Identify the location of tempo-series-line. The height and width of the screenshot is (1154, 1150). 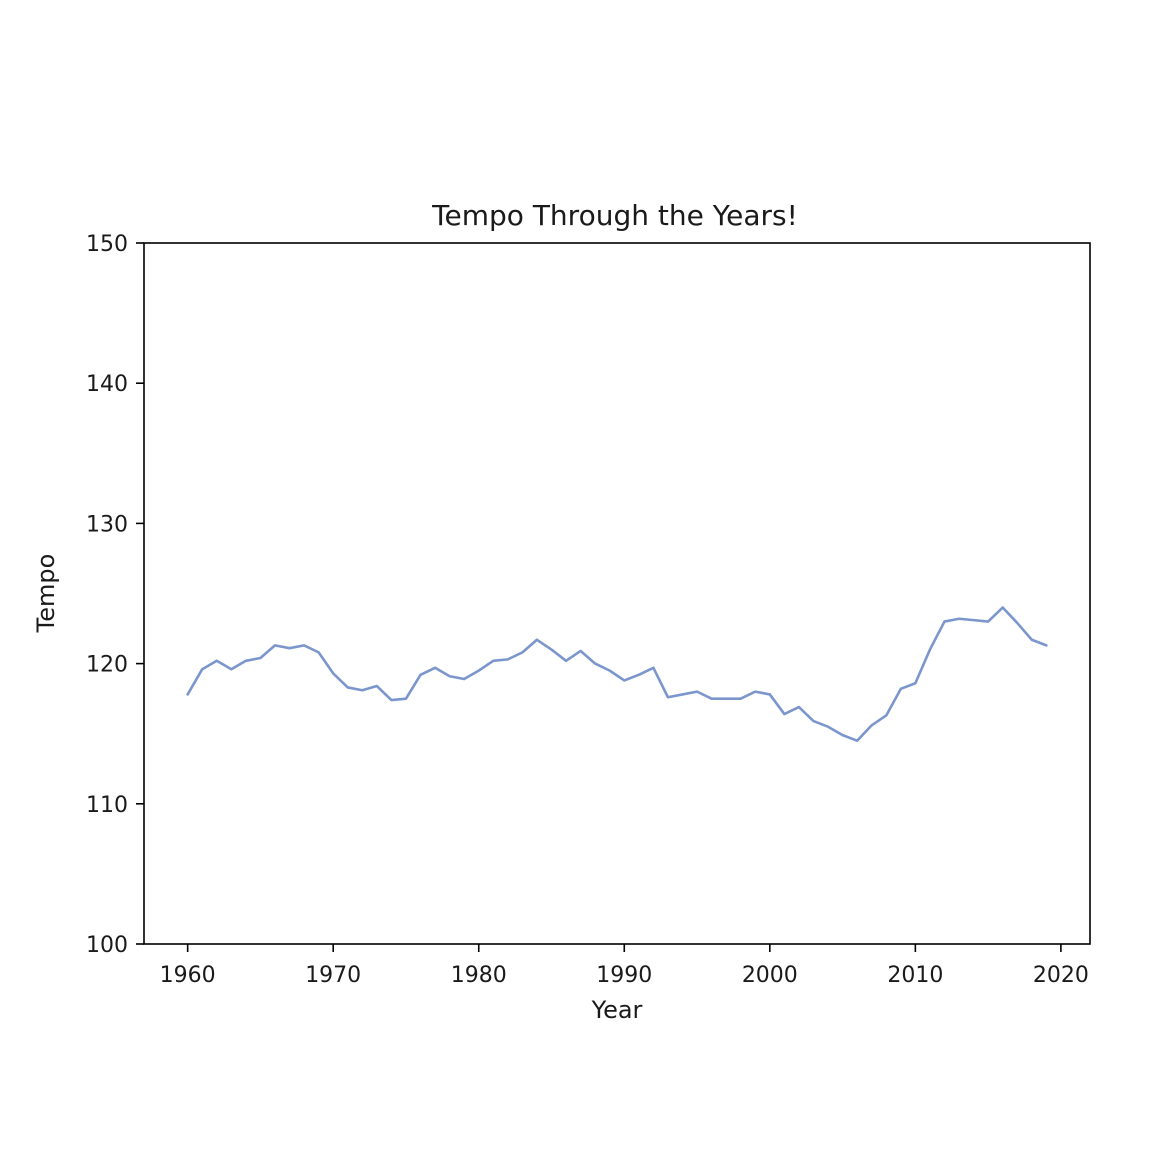
(617, 674).